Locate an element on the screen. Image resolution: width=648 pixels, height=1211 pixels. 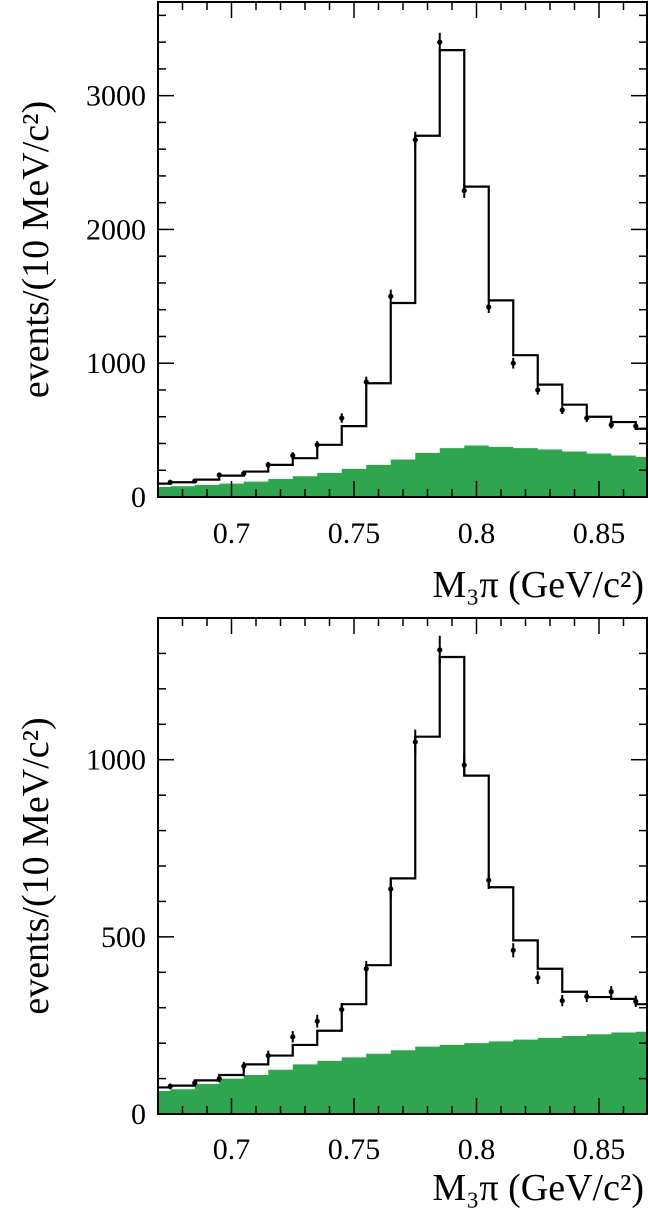
x-tick-label: 0.85 is located at coordinates (599, 533).